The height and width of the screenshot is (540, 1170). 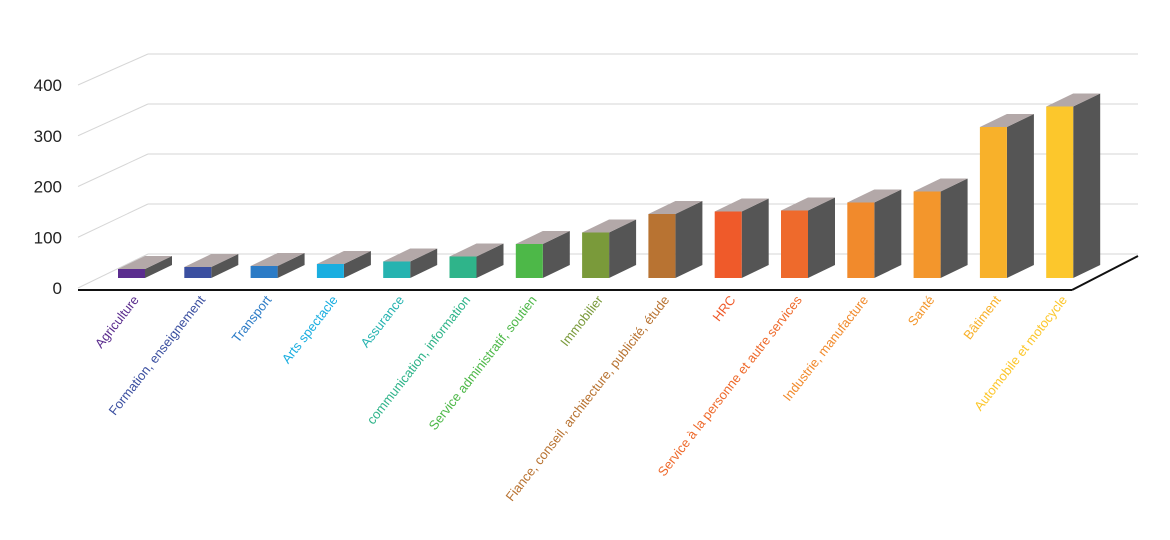 What do you see at coordinates (48, 85) in the screenshot?
I see `y-tick-label: 400` at bounding box center [48, 85].